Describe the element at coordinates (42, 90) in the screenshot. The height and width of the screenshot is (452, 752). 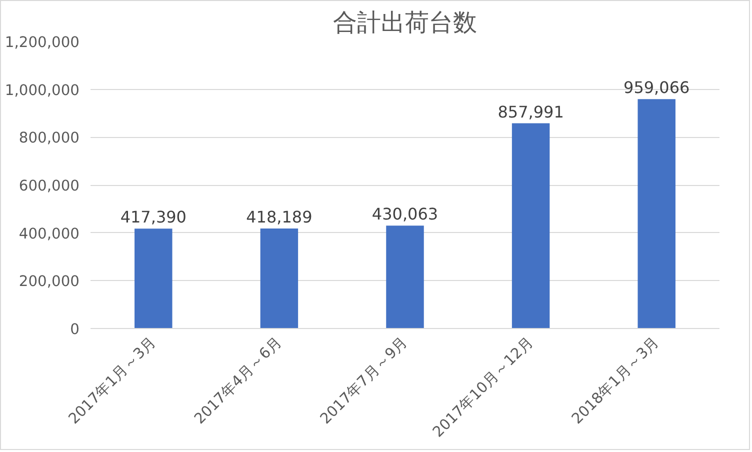
I see `y-tick-label: 1,000,000` at that location.